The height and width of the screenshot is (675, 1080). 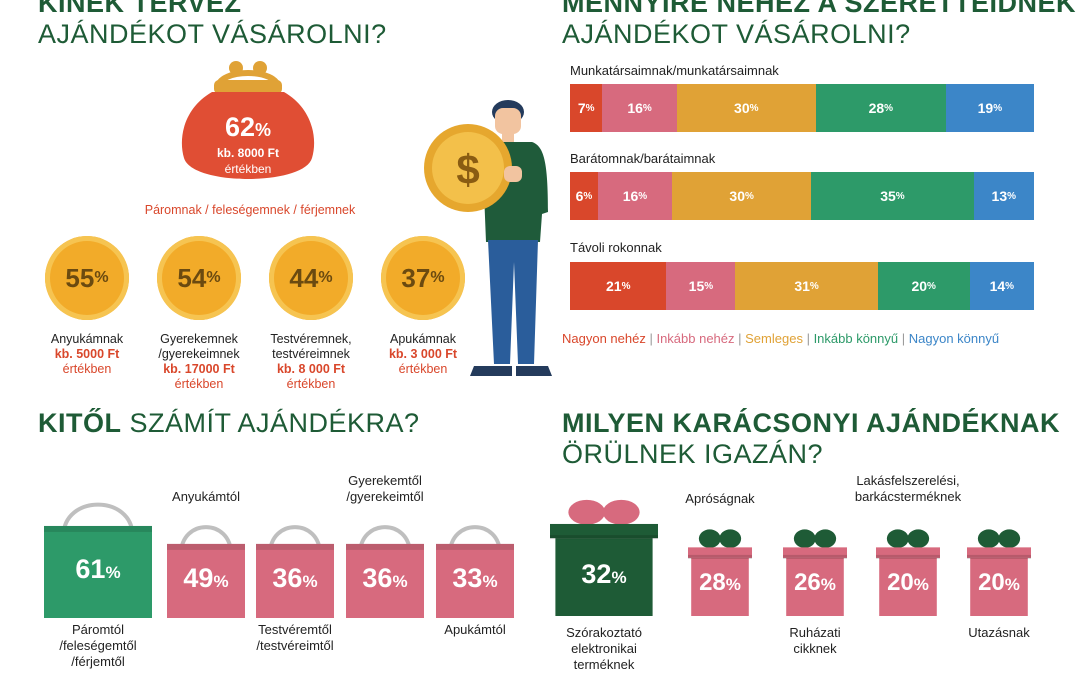 I want to click on bar-segment: 21%, so click(x=618, y=286).